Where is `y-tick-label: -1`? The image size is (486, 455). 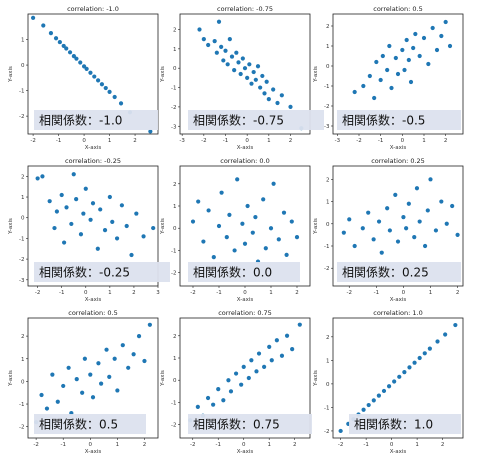
y-tick-label: -1 is located at coordinates (21, 92).